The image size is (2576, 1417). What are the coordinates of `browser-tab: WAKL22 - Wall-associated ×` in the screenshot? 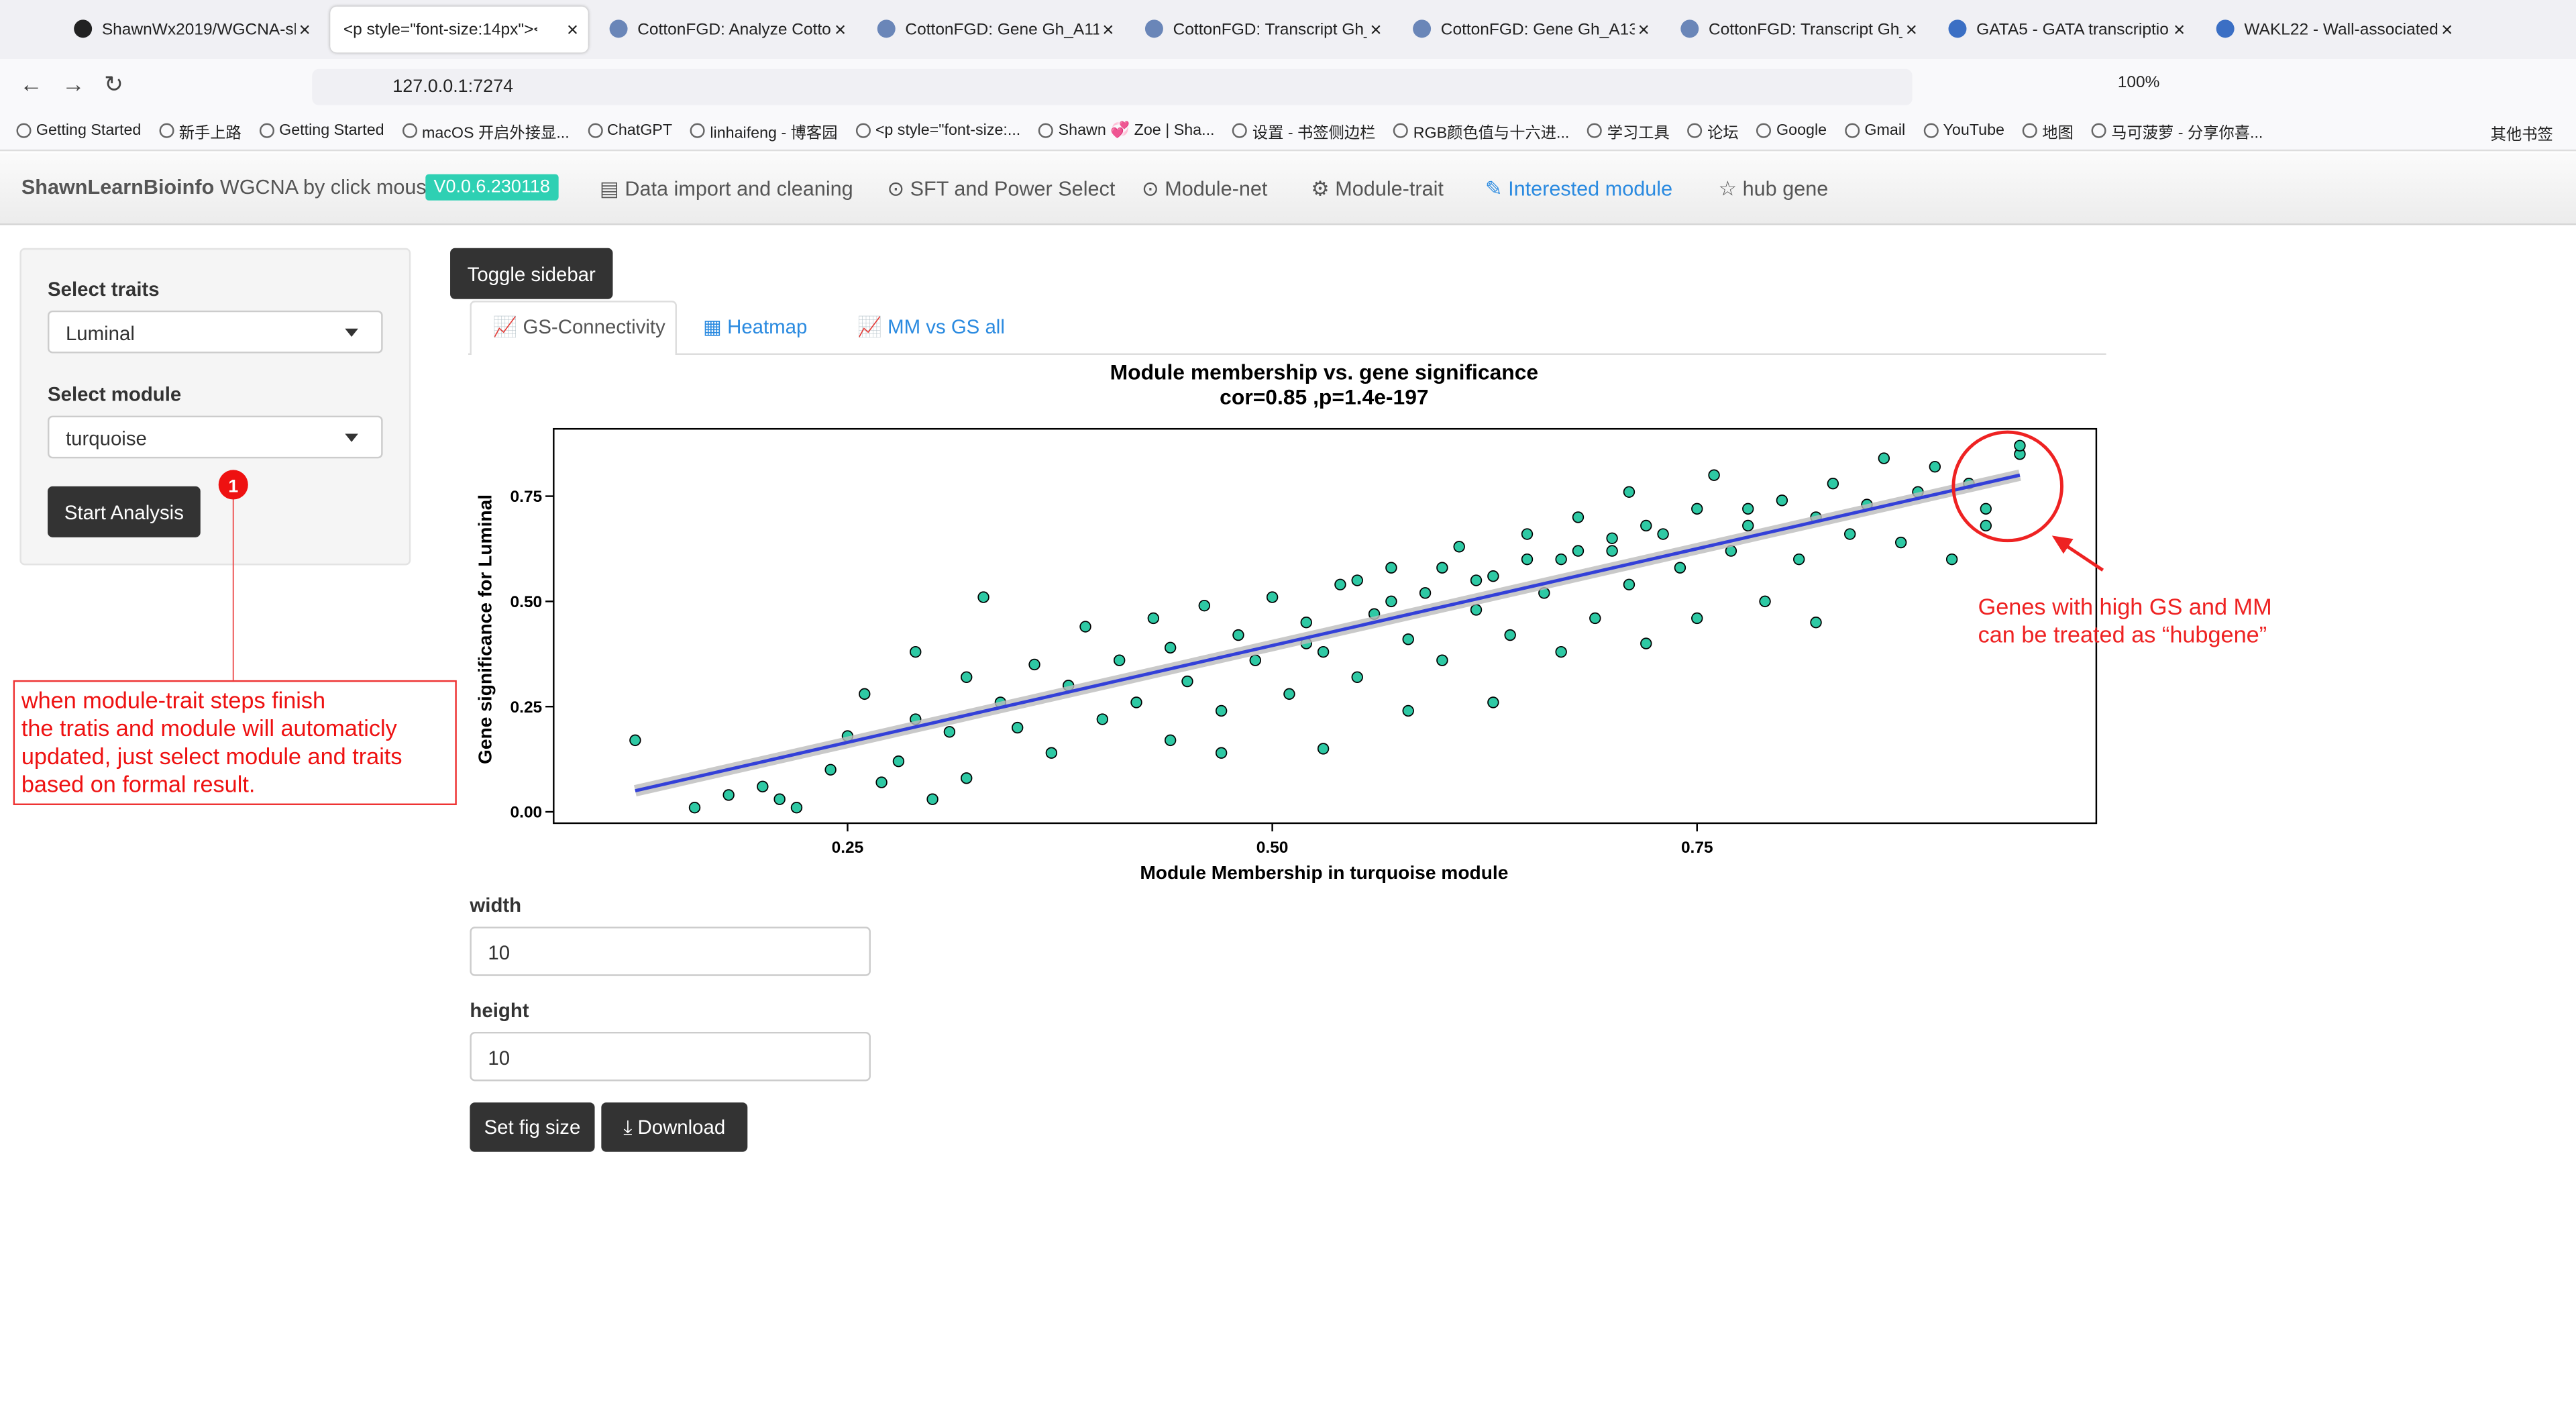 It's located at (2334, 30).